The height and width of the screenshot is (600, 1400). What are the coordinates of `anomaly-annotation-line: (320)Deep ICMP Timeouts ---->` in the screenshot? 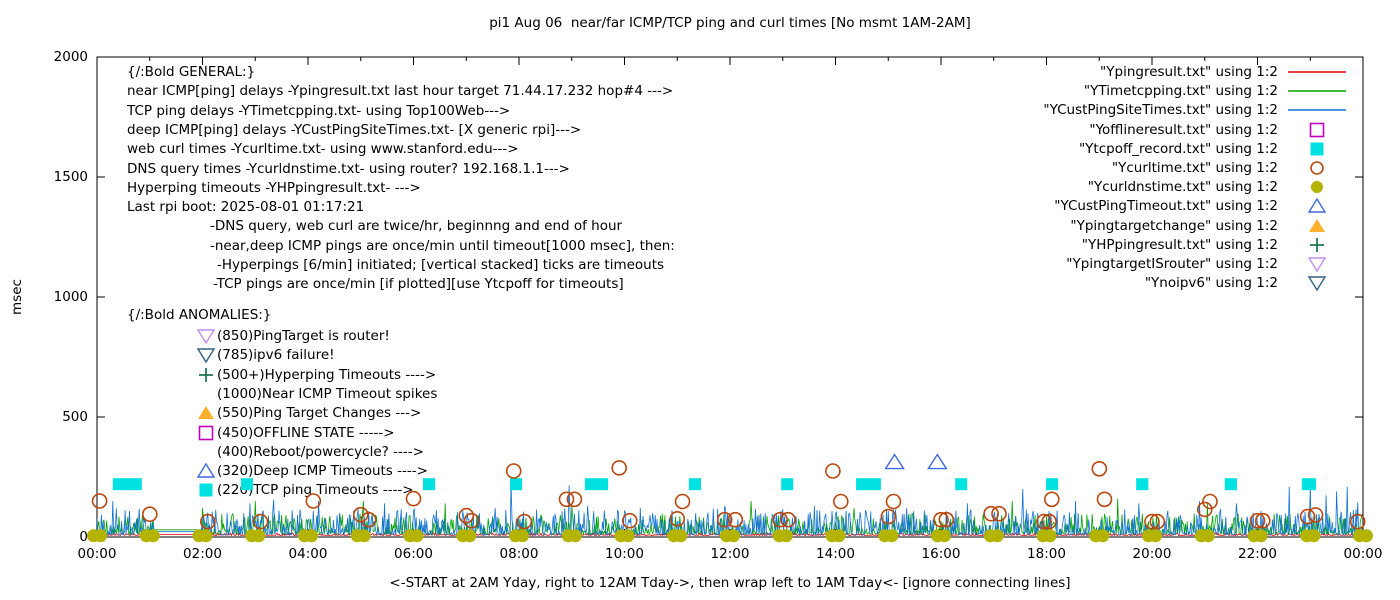 It's located at (322, 471).